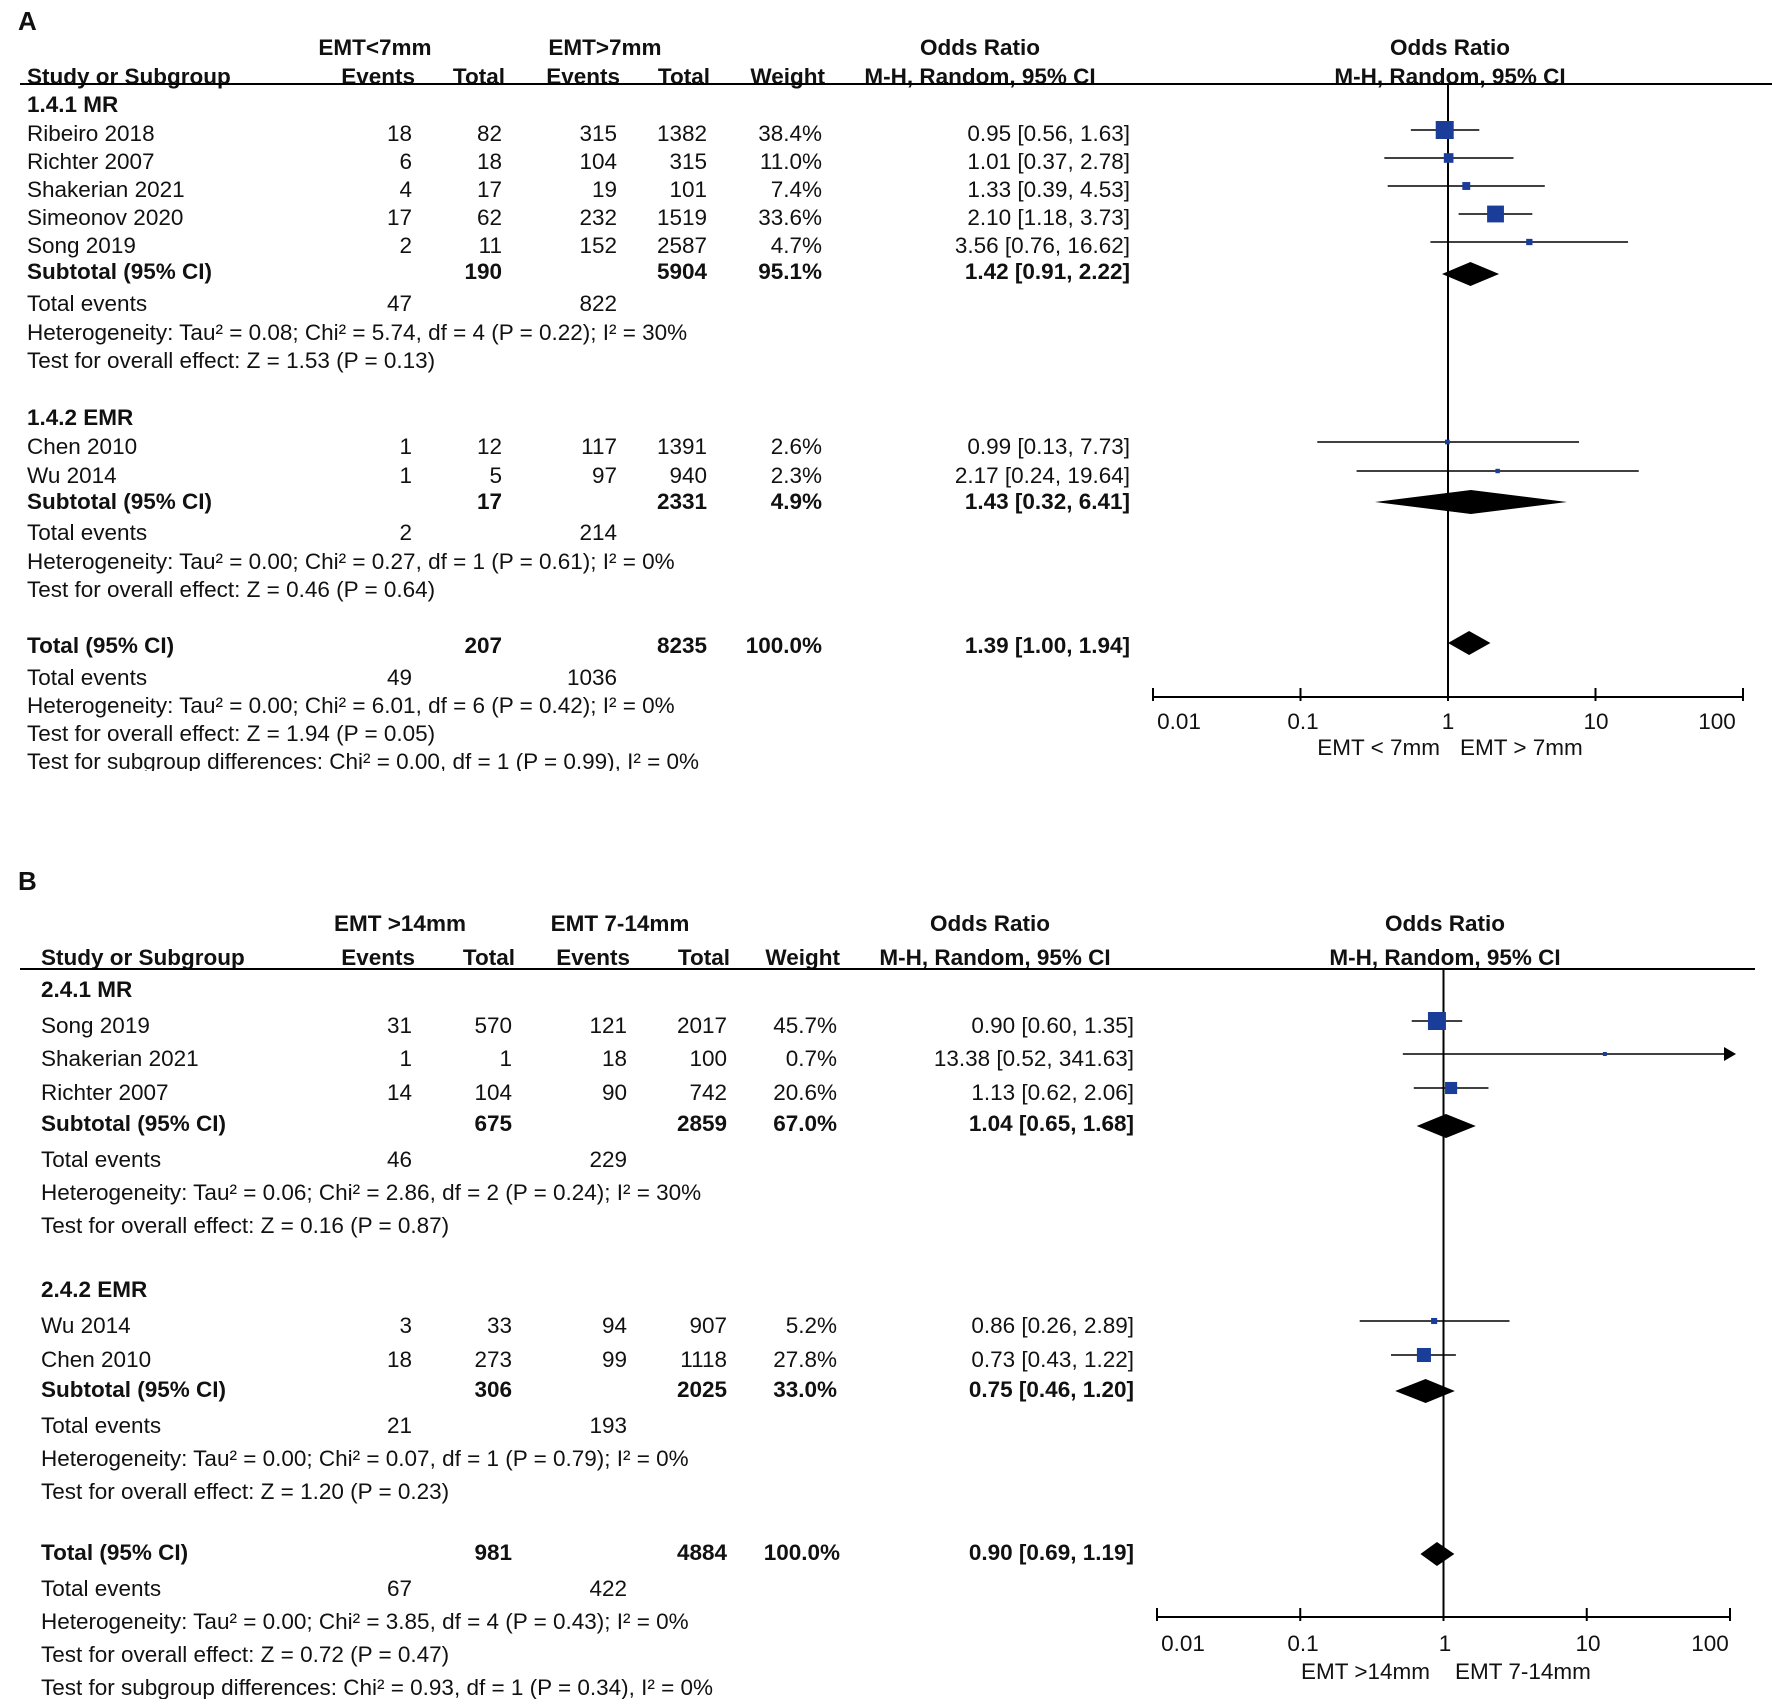 The height and width of the screenshot is (1705, 1772). I want to click on total-or-ci: 1.39 [1.00, 1.94], so click(1047, 645).